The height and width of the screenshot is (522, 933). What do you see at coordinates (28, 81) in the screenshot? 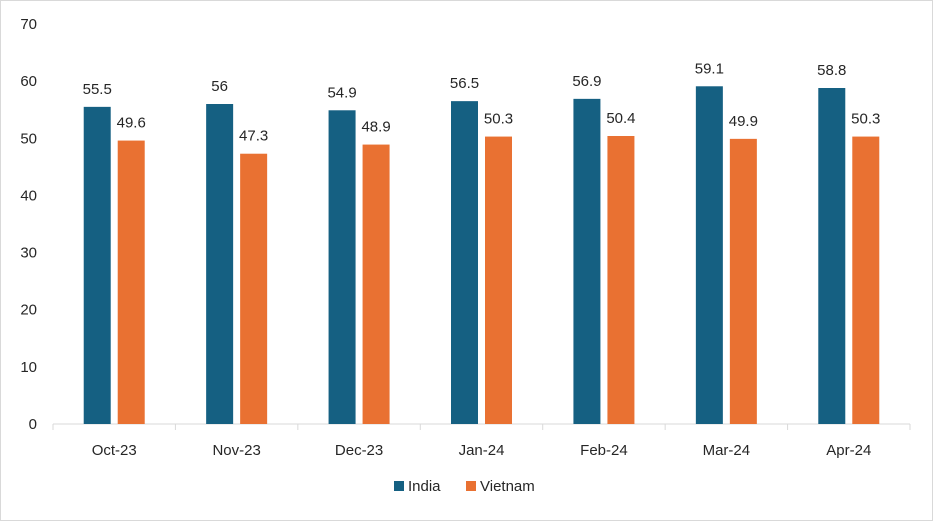
I see `y-tick-label: 60` at bounding box center [28, 81].